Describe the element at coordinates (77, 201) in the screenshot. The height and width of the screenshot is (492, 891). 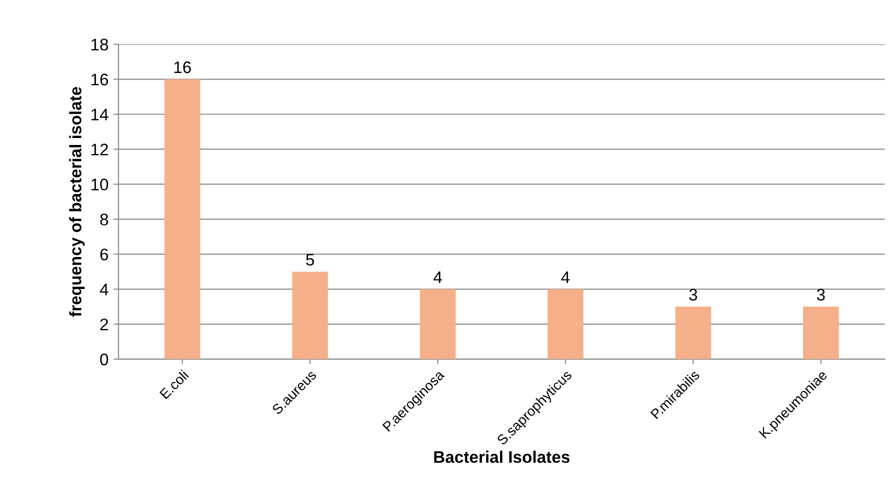
I see `y-axis-title: frequency of bacterial isolate` at that location.